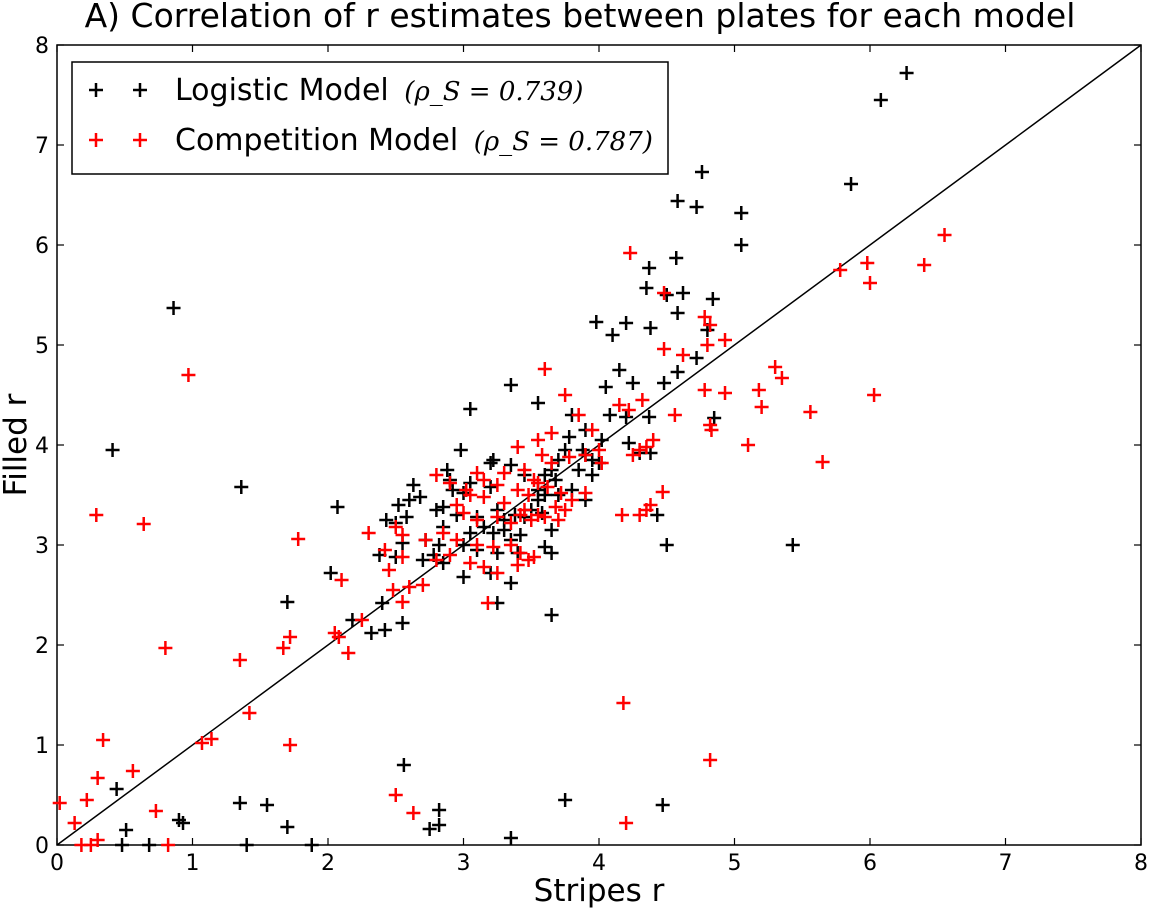 This screenshot has height=908, width=1149. Describe the element at coordinates (1006, 863) in the screenshot. I see `x-tick-label: 7` at that location.